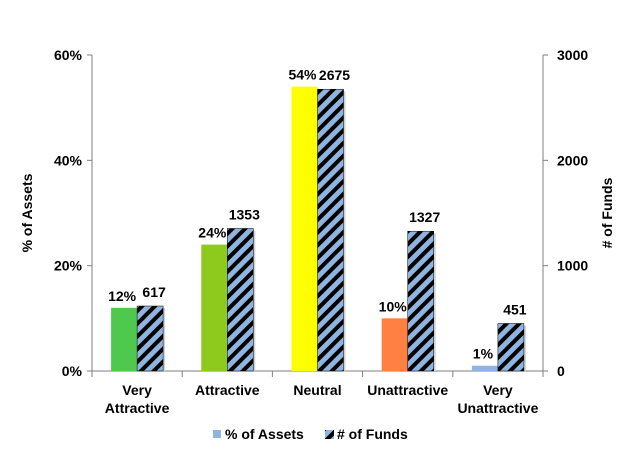 The image size is (630, 463). Describe the element at coordinates (212, 233) in the screenshot. I see `data-label-assets: 24%` at that location.